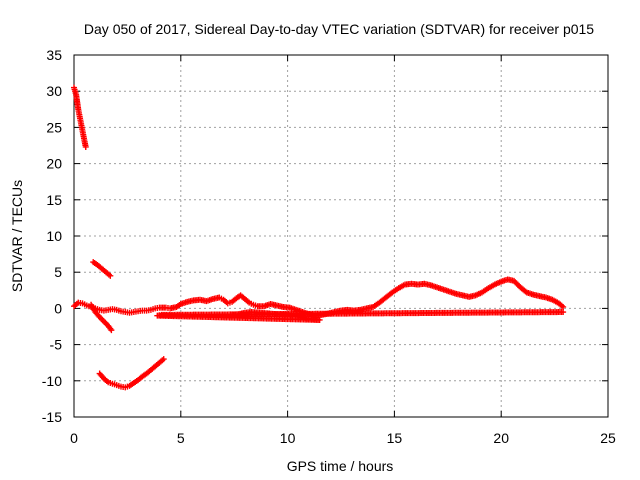  Describe the element at coordinates (501, 438) in the screenshot. I see `x-tick-label: 20` at that location.